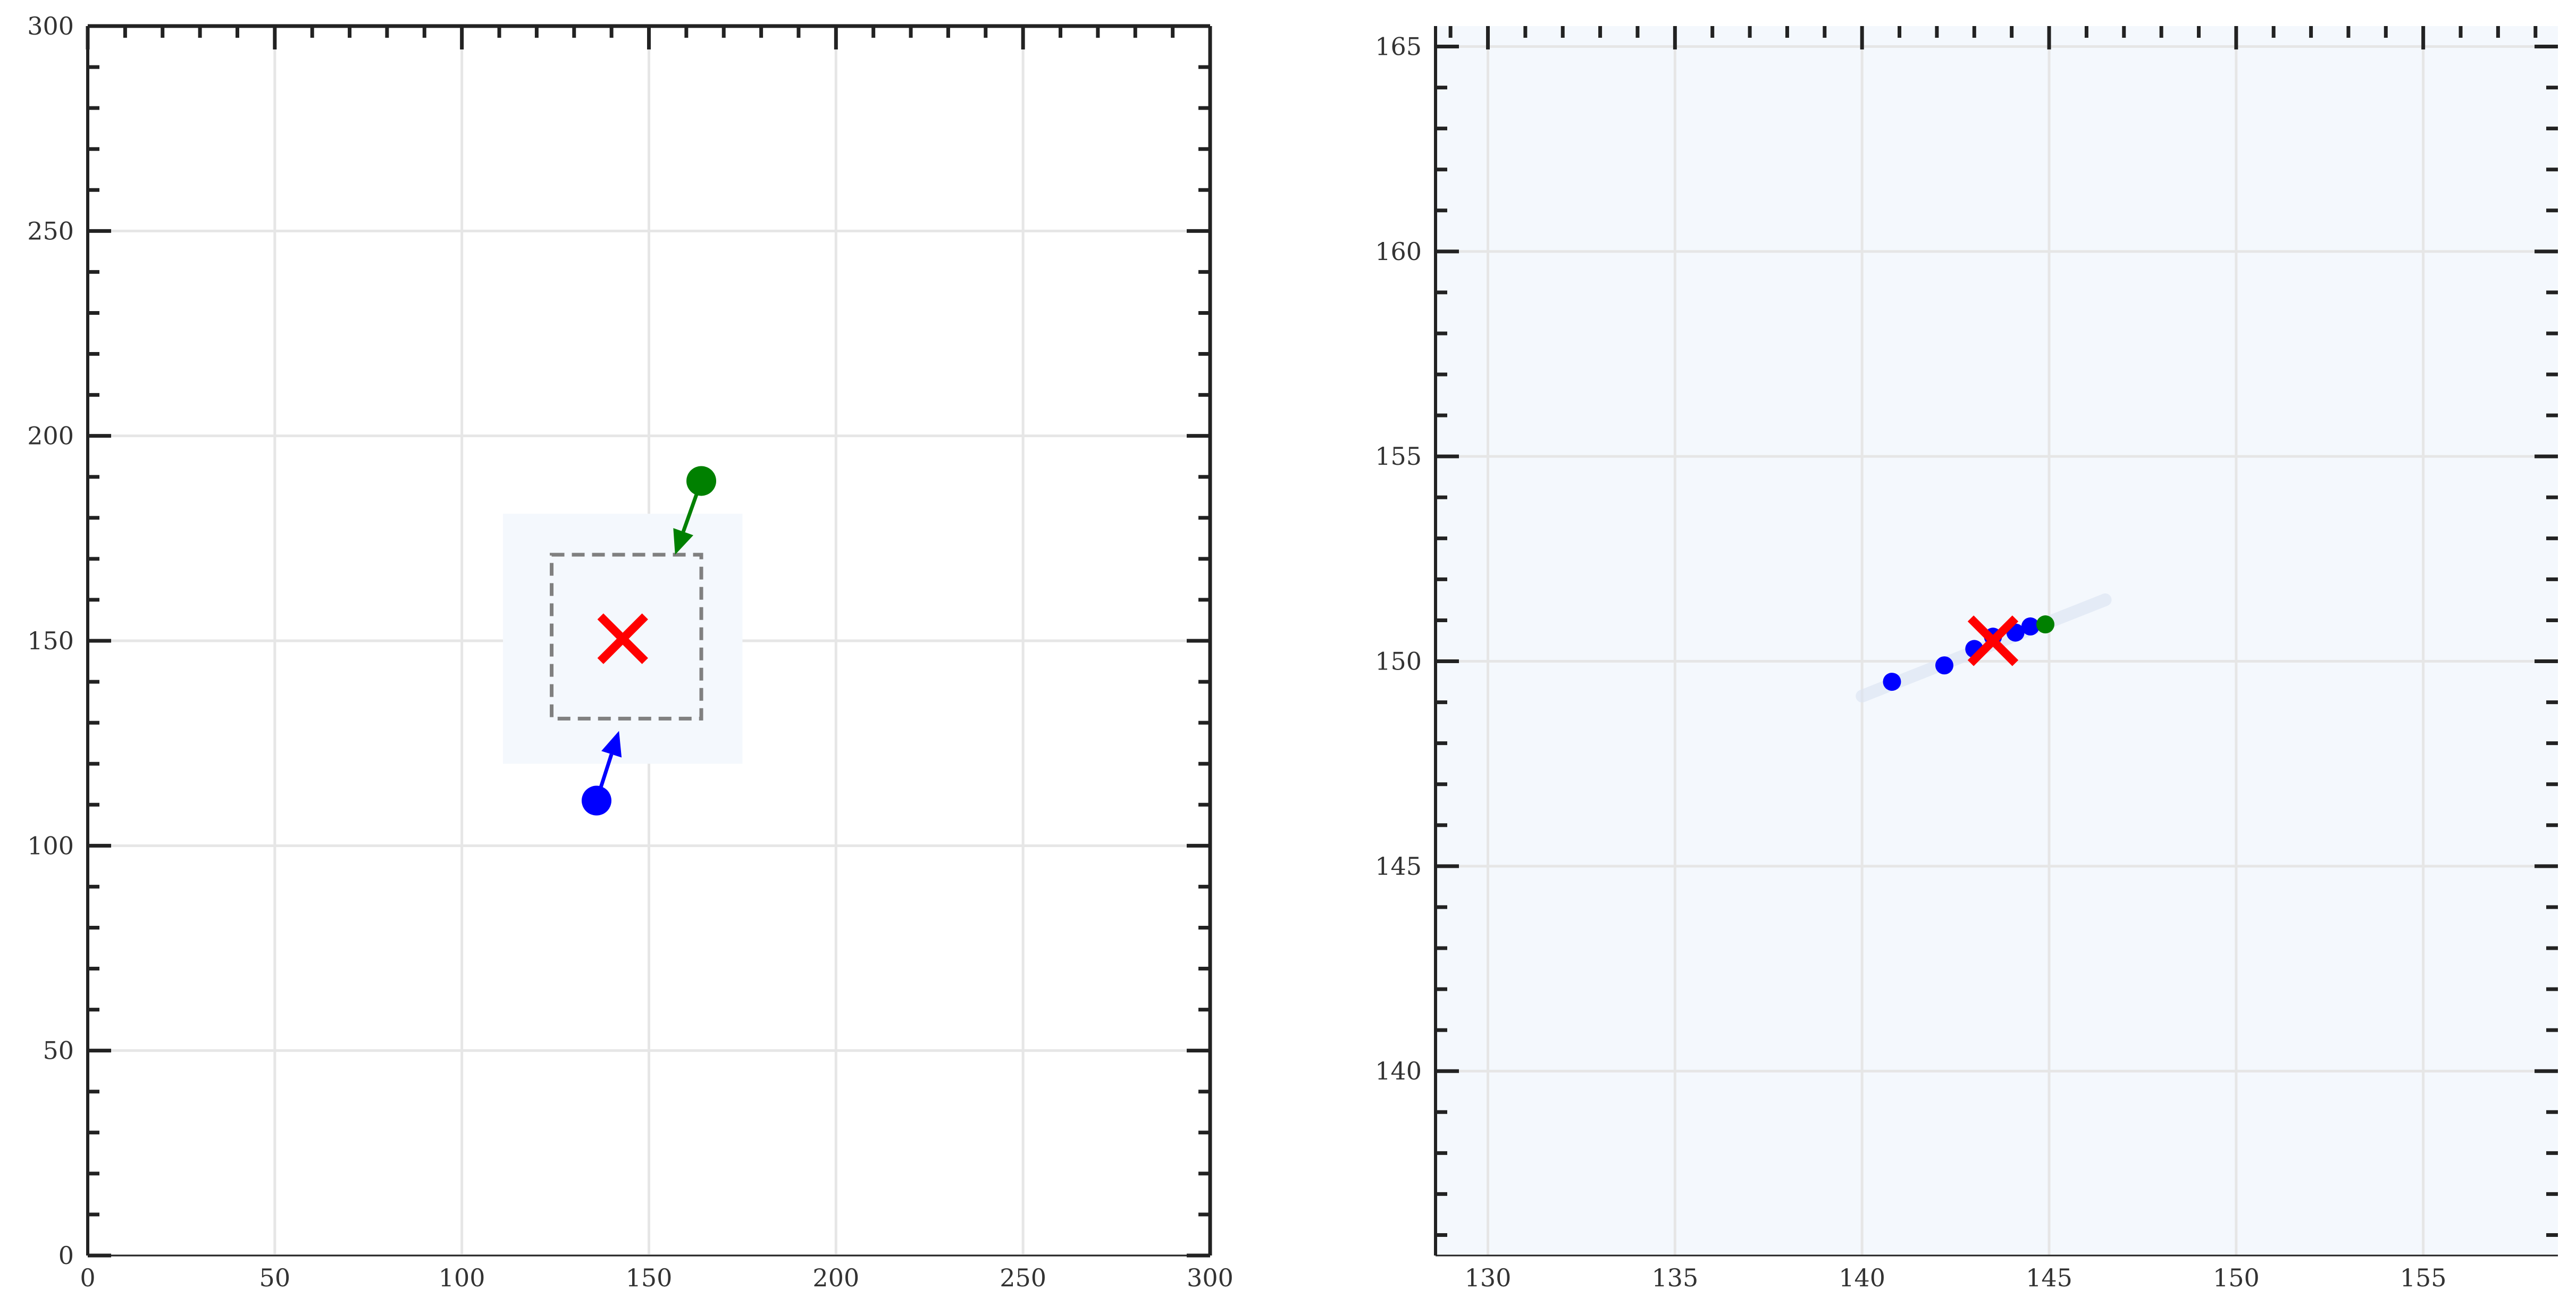 The image size is (2576, 1314). What do you see at coordinates (66, 1256) in the screenshot?
I see `y-tick-label: 0` at bounding box center [66, 1256].